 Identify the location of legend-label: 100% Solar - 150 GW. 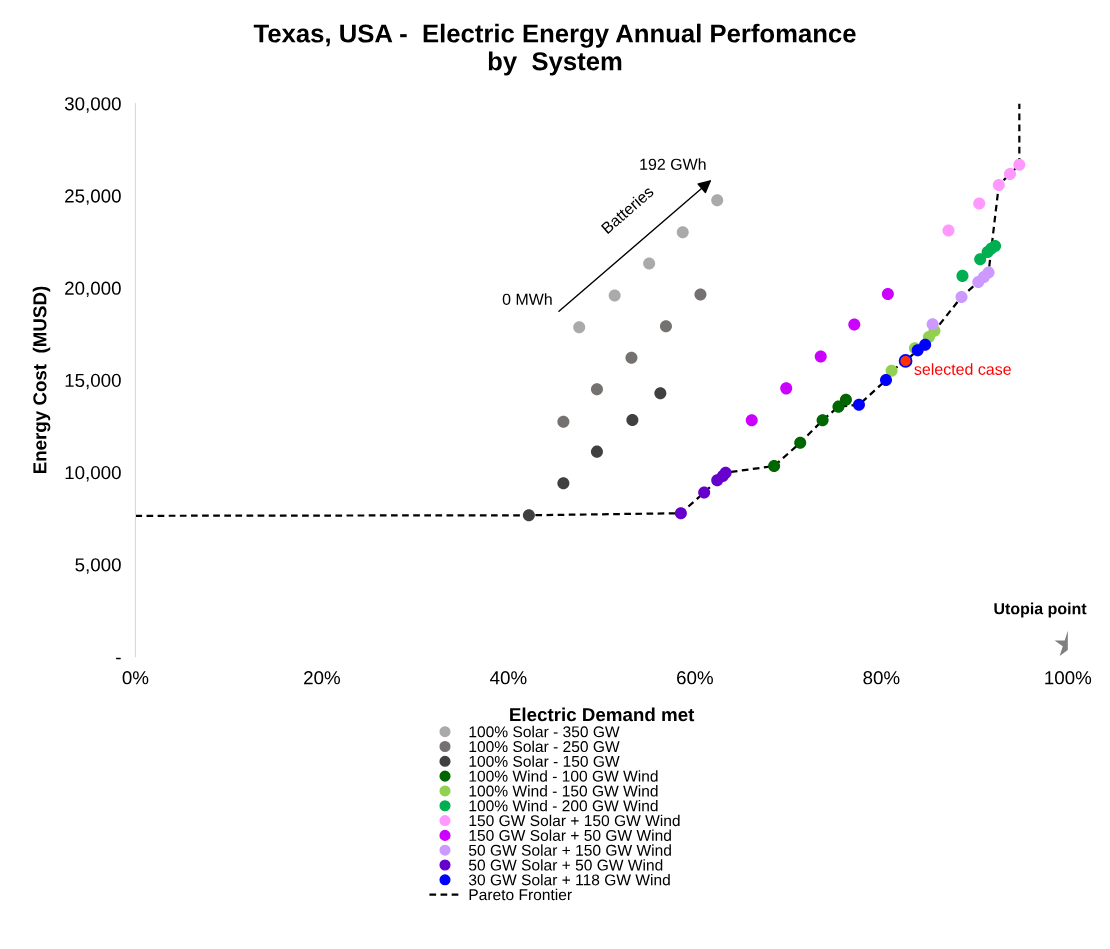
(544, 761).